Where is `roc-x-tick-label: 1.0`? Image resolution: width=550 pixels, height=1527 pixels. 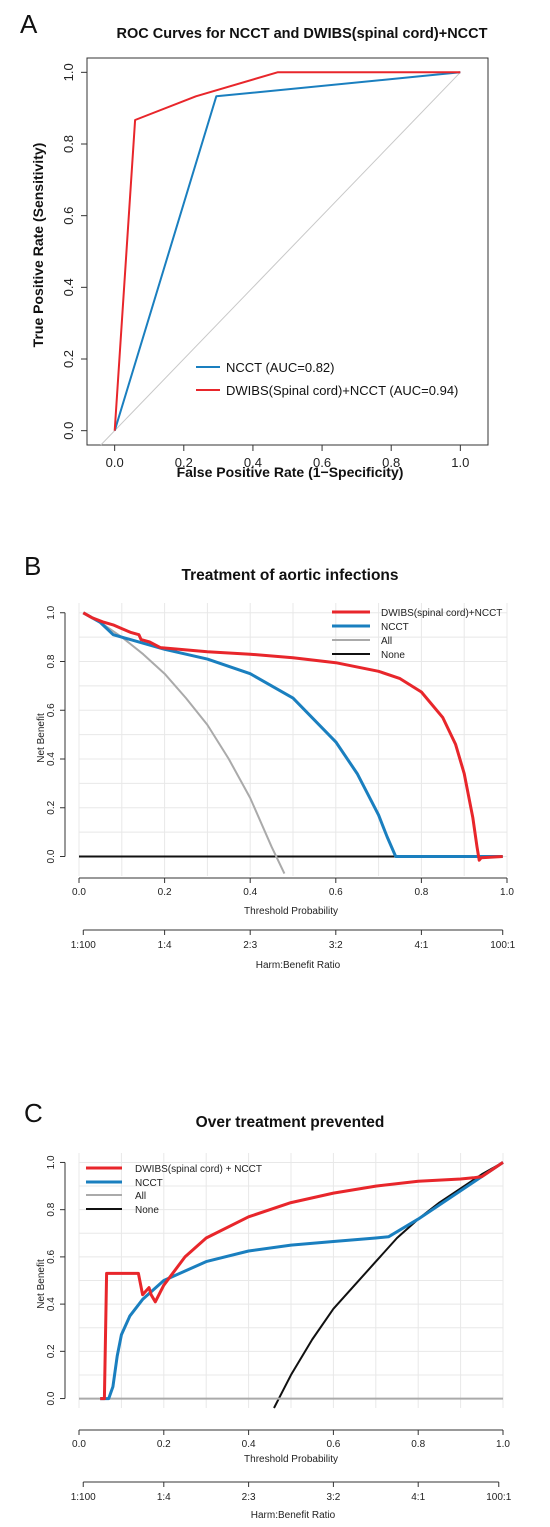
roc-x-tick-label: 1.0 is located at coordinates (460, 462).